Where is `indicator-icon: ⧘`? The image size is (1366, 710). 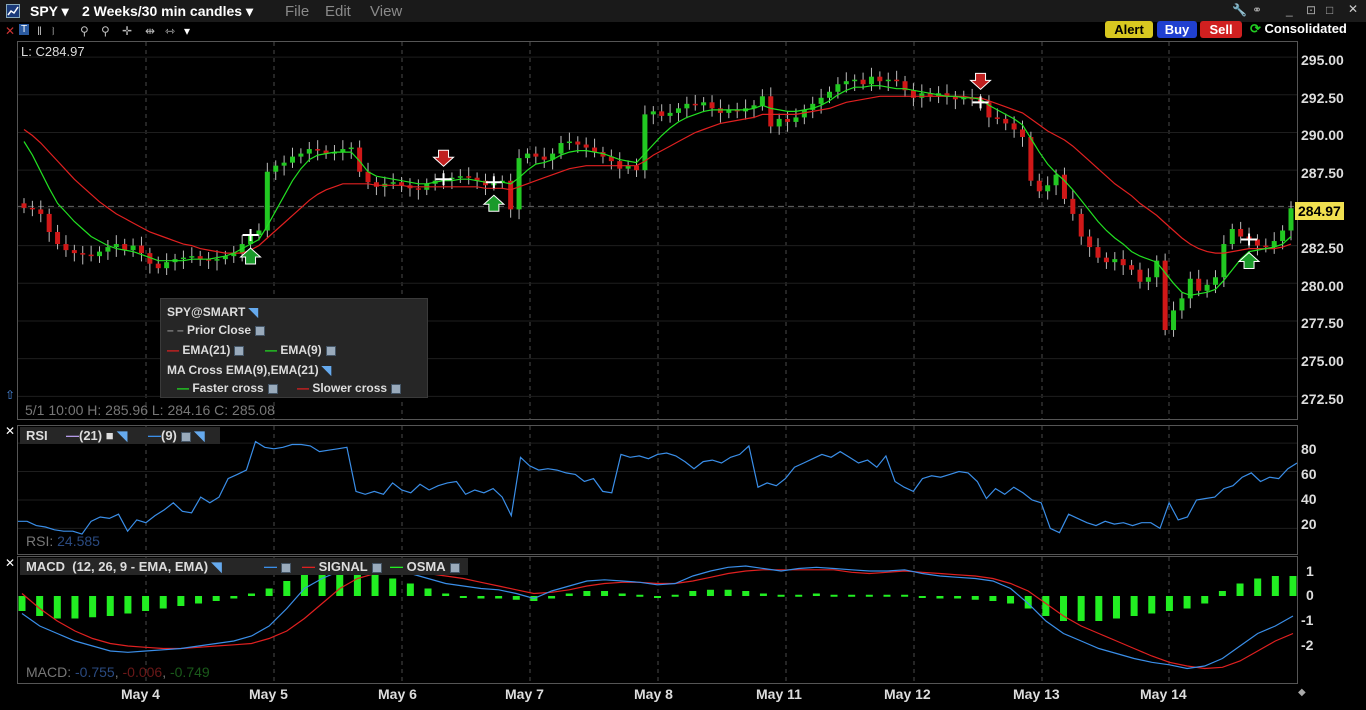 indicator-icon: ⧘ is located at coordinates (53, 31).